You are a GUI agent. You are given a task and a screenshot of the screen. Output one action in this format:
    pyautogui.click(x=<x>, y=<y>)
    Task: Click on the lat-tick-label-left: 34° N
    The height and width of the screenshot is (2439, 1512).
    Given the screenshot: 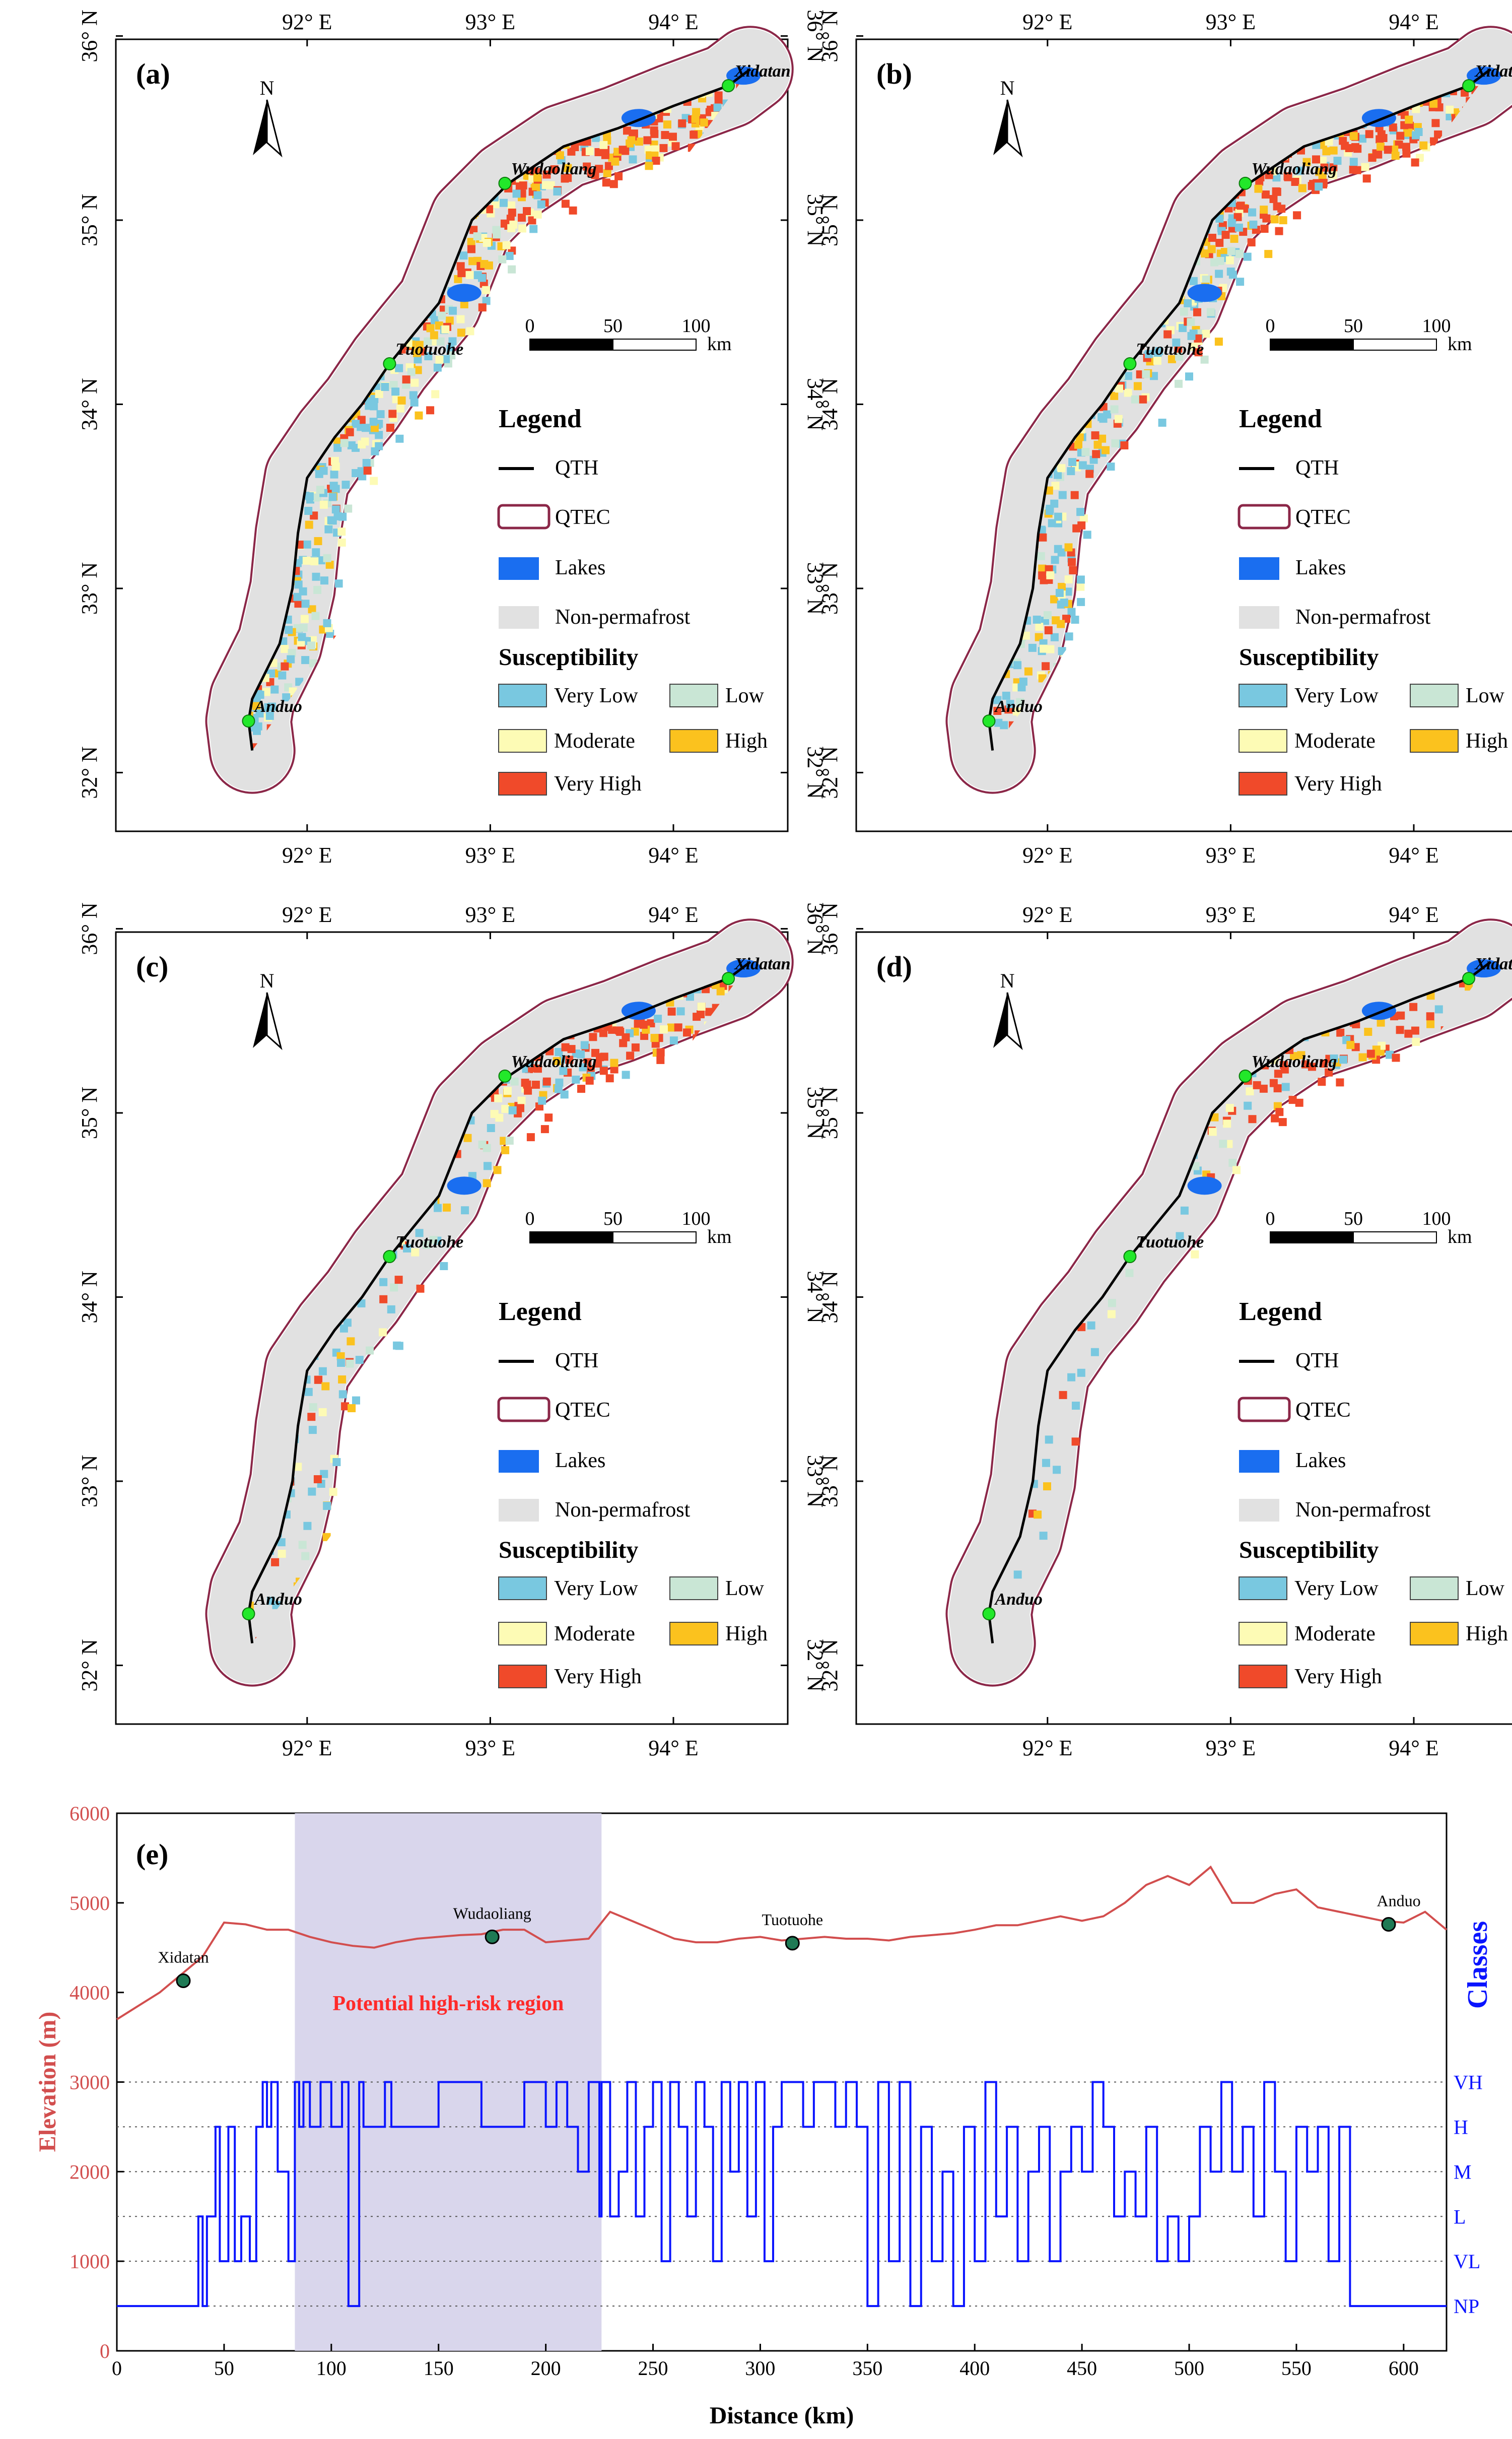 What is the action you would take?
    pyautogui.click(x=829, y=404)
    